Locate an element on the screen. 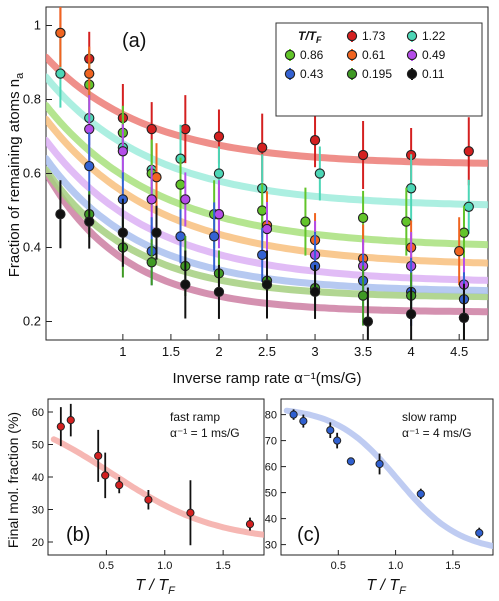 The width and height of the screenshot is (499, 601). legend: T/TF 1.73 1.220.86 0.61 0.490.43 0.195 0.11 is located at coordinates (379, 69).